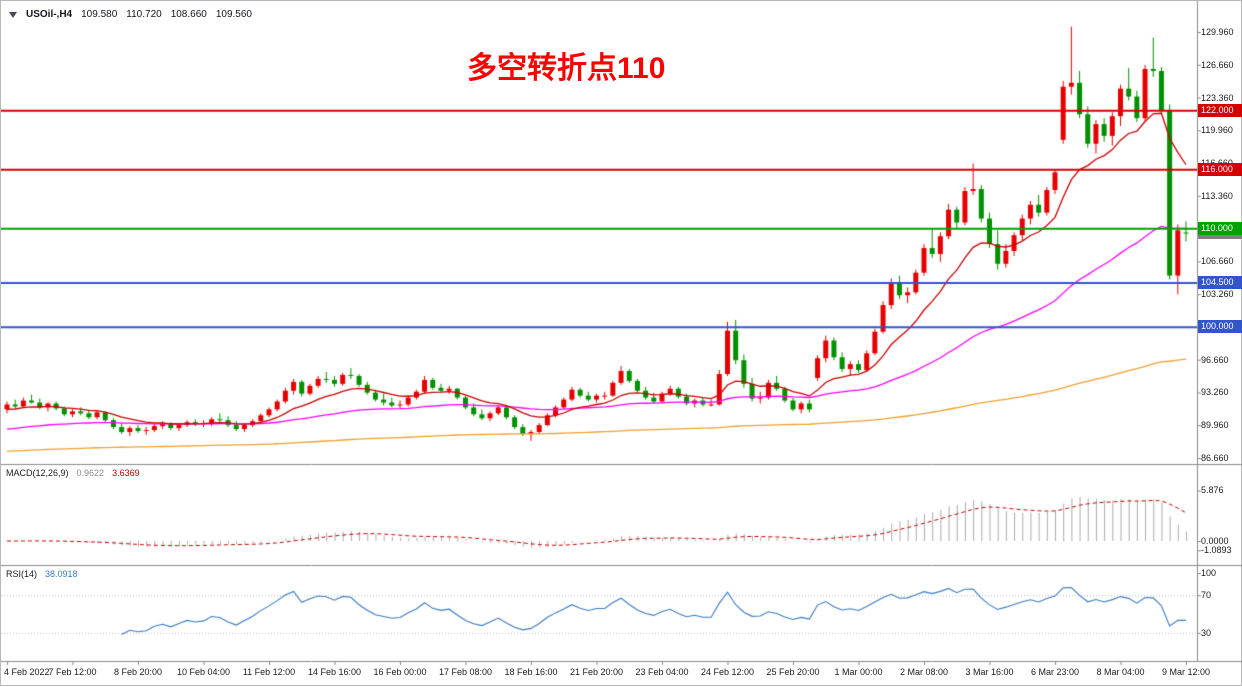 This screenshot has width=1242, height=687. What do you see at coordinates (138, 672) in the screenshot?
I see `time-label: 8 Feb 20:00` at bounding box center [138, 672].